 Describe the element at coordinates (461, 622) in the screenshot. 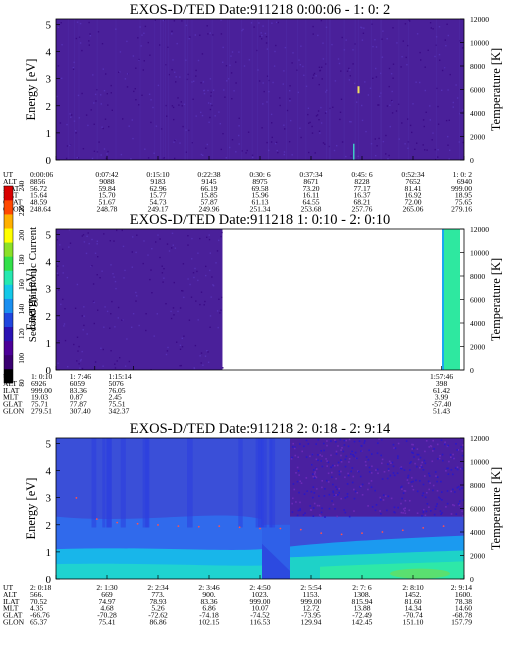

I see `table-cell: 157.79` at that location.